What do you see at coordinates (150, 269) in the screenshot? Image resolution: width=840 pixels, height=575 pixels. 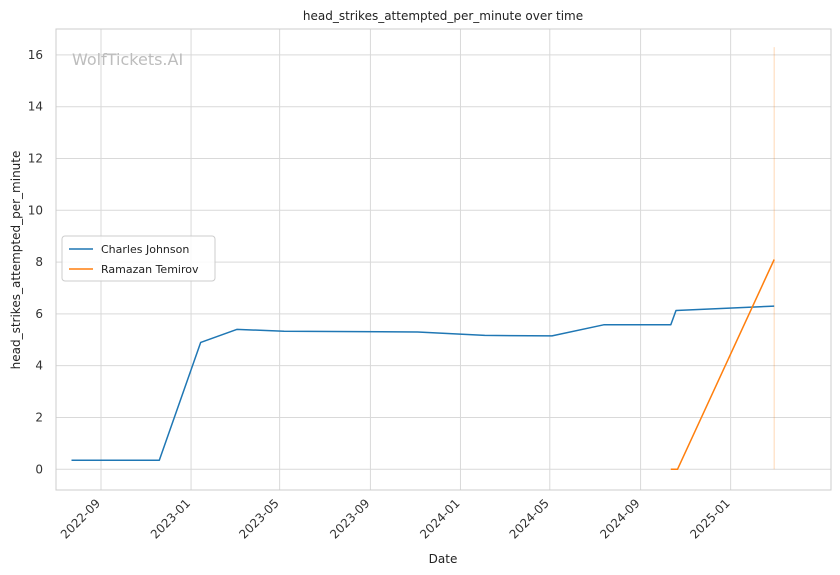 I see `legend-entry: Ramazan Temirov` at bounding box center [150, 269].